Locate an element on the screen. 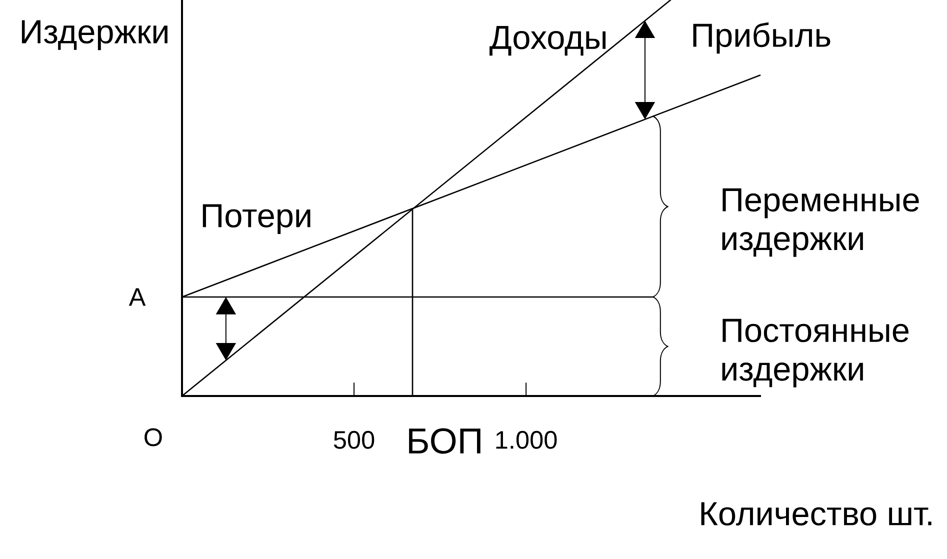 Image resolution: width=947 pixels, height=559 pixels. text: O is located at coordinates (153, 437).